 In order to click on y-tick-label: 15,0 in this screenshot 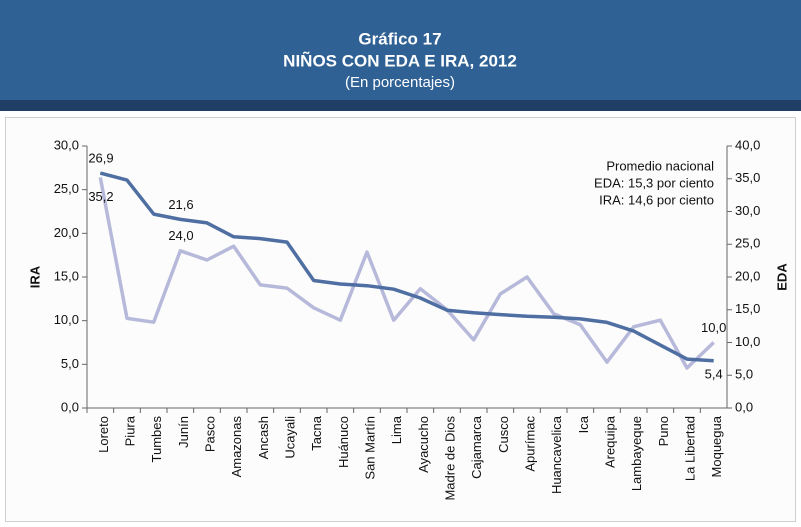, I will do `click(66, 275)`.